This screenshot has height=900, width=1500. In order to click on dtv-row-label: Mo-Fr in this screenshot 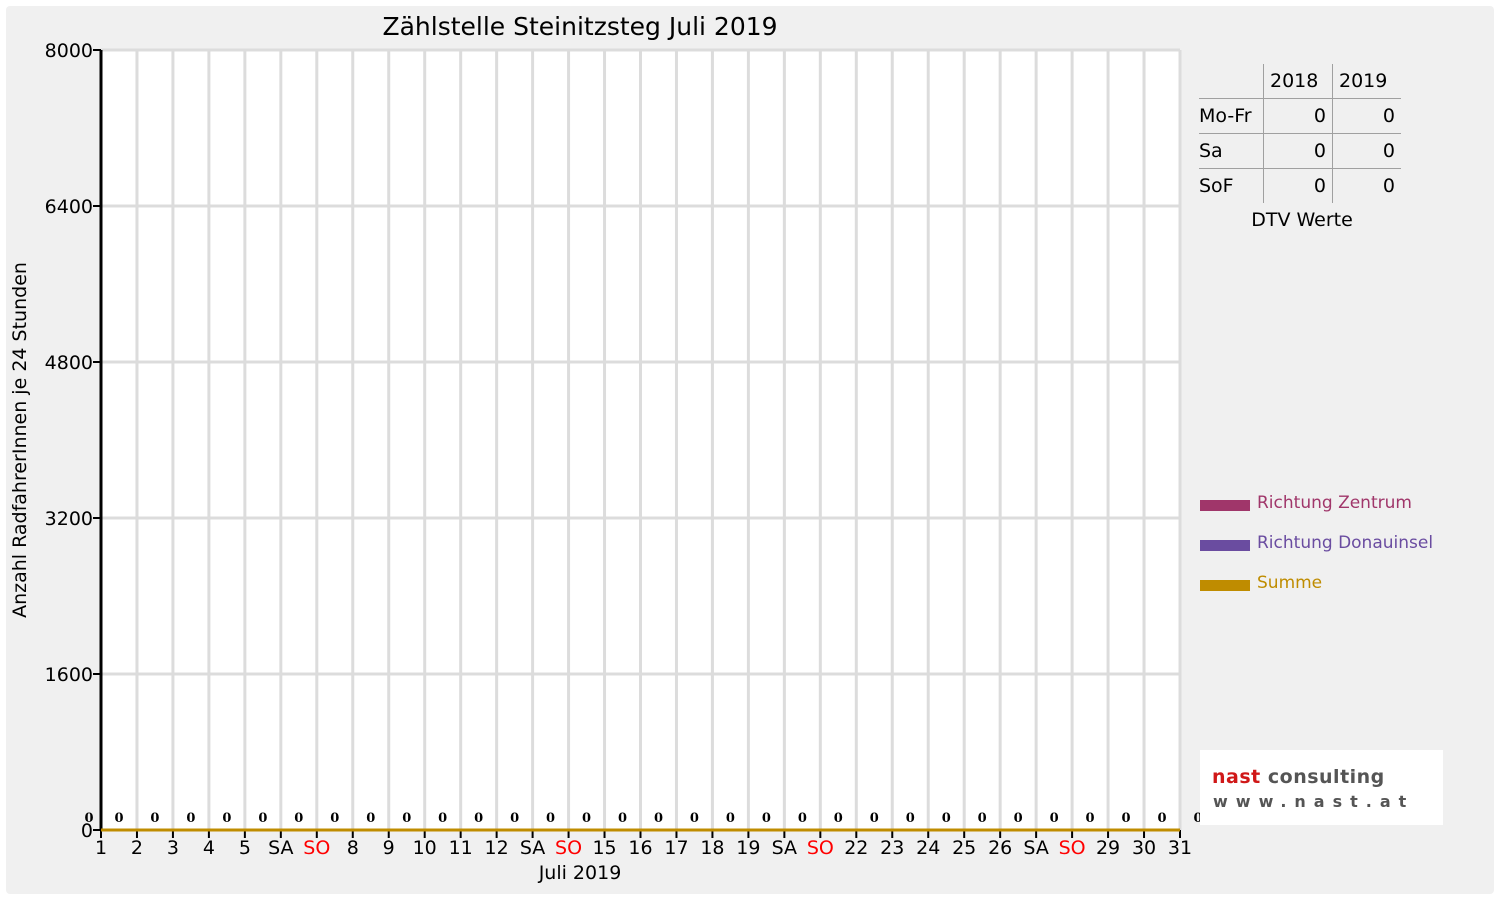, I will do `click(1231, 116)`.